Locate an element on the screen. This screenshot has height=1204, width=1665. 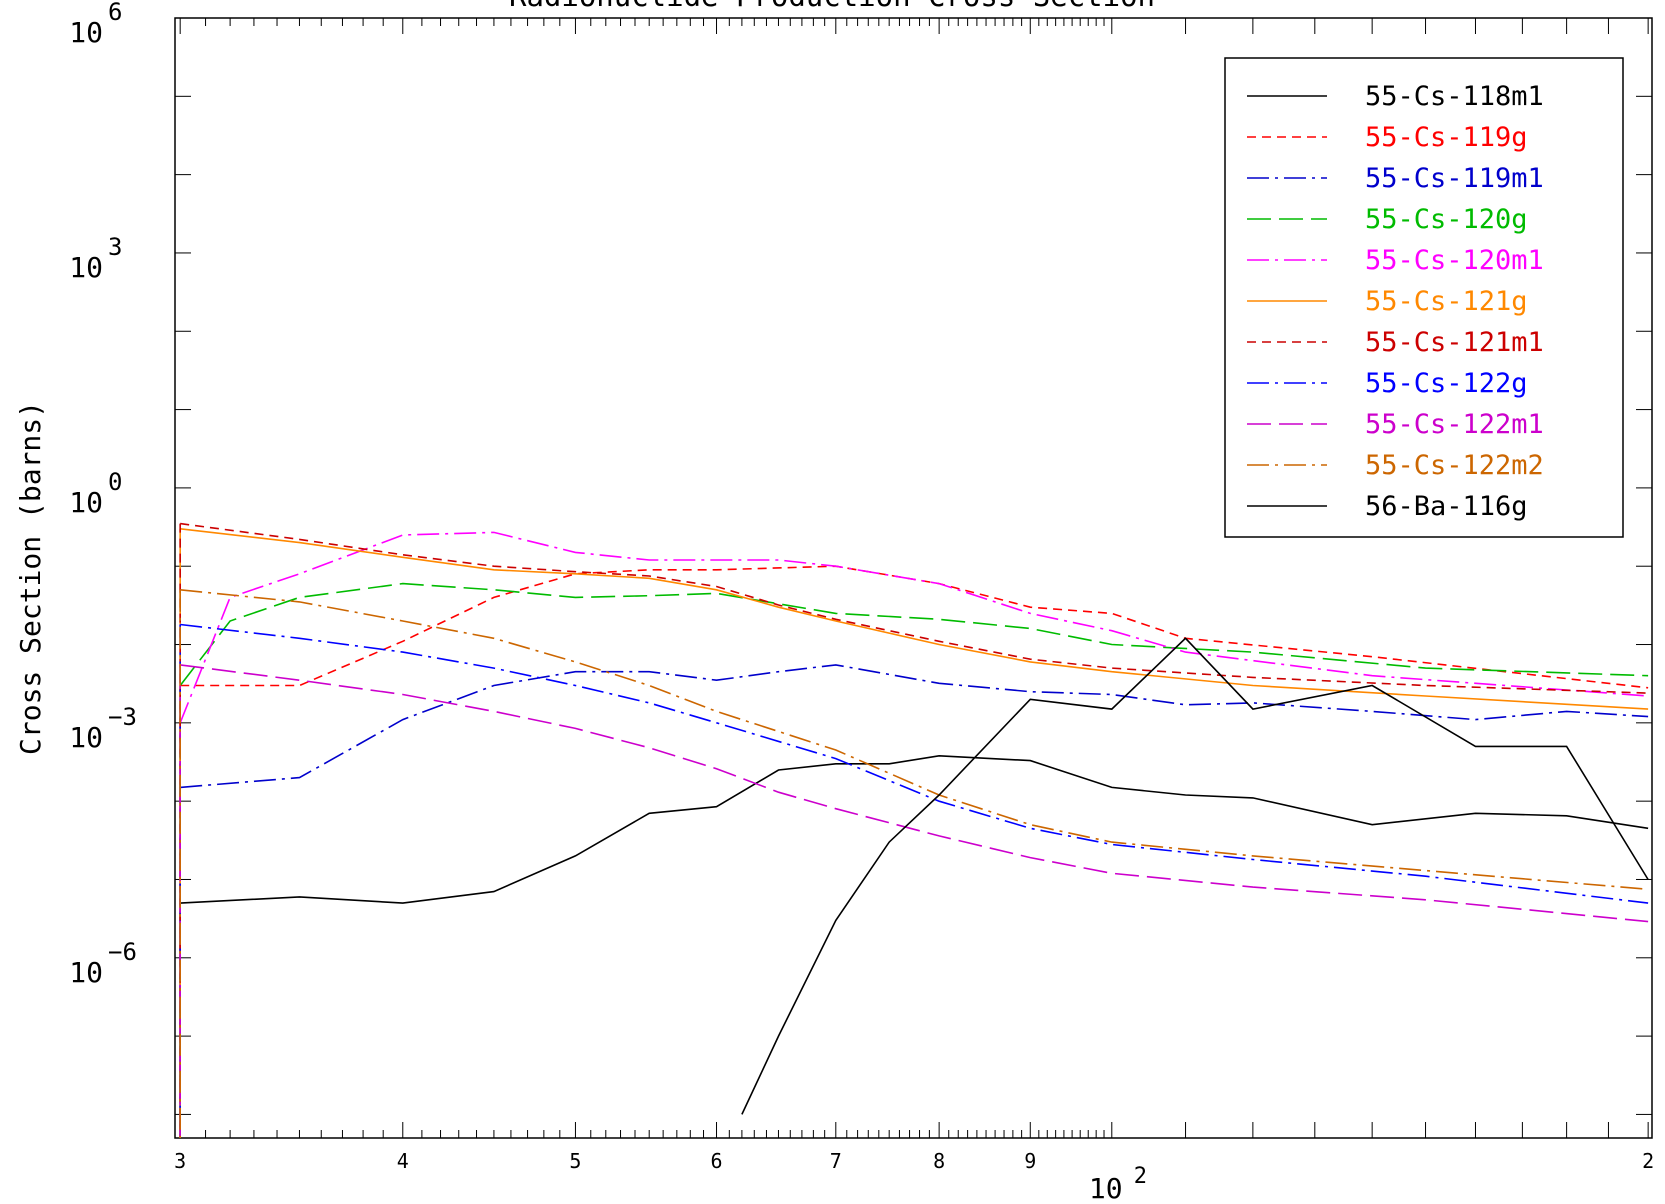
legend-label-2: 55-Cs-119g is located at coordinates (1446, 137).